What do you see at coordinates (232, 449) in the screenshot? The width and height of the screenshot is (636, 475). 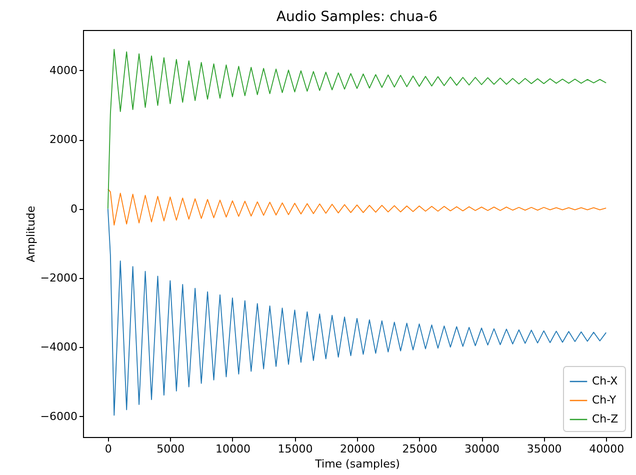 I see `x-tick-label: 10000` at bounding box center [232, 449].